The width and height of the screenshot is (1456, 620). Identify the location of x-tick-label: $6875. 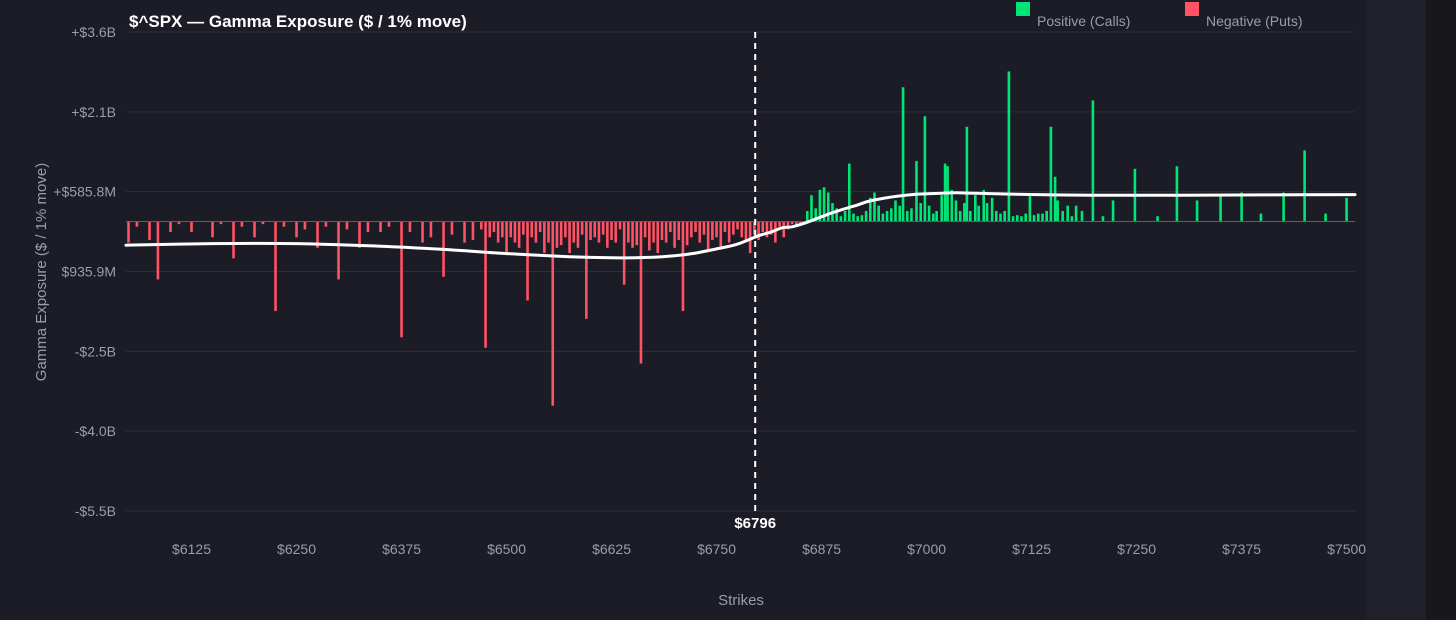
(821, 549).